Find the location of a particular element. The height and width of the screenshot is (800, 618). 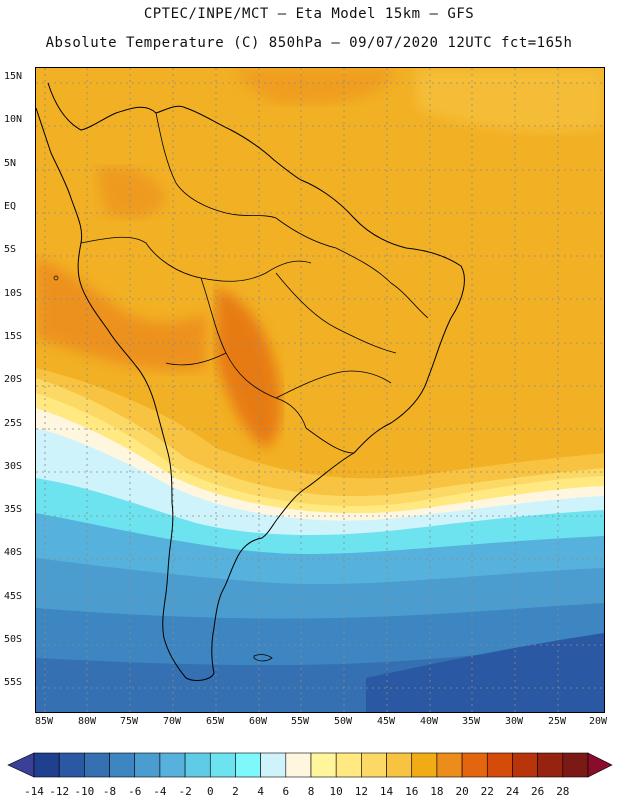

colorbar-tick-label: -8 is located at coordinates (109, 791).